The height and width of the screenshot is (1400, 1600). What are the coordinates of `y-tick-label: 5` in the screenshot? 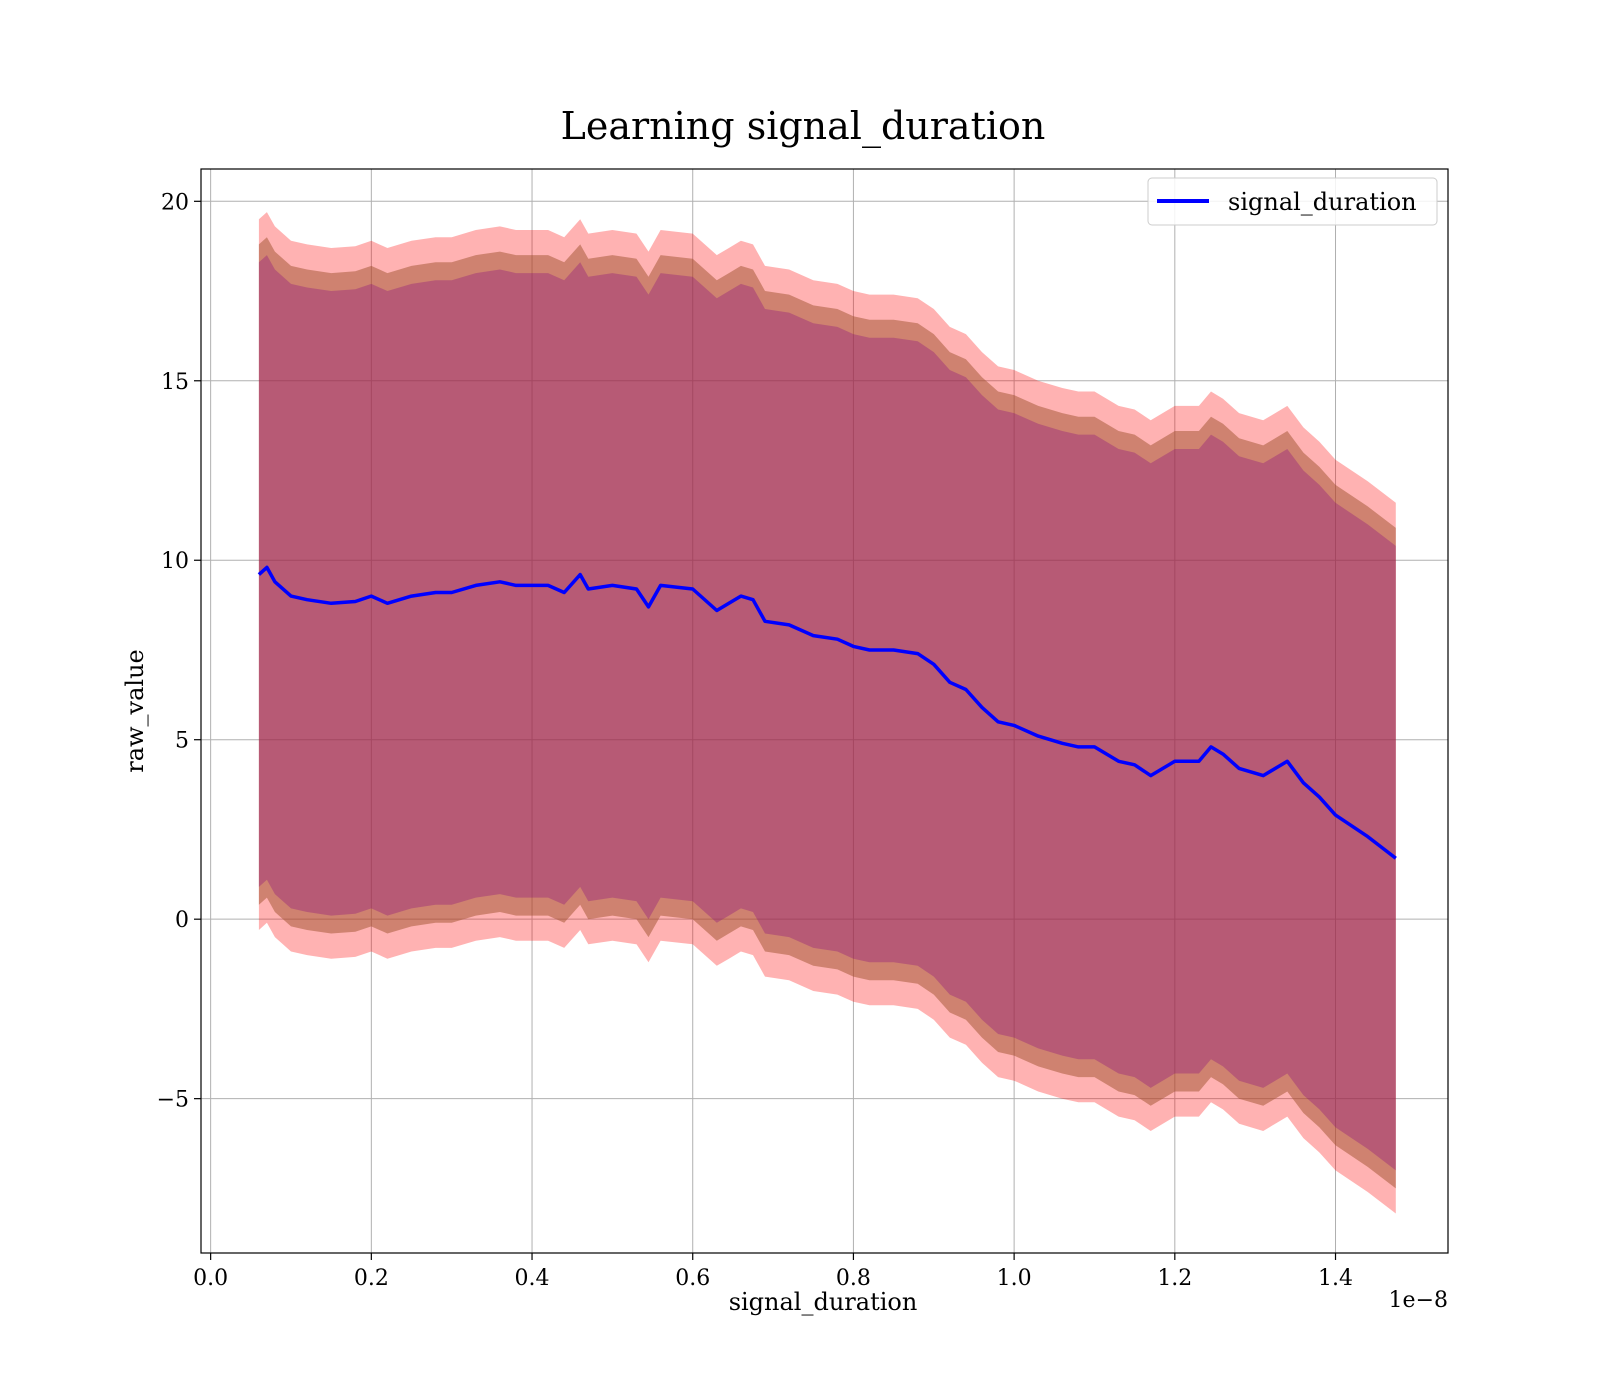 It's located at (182, 741).